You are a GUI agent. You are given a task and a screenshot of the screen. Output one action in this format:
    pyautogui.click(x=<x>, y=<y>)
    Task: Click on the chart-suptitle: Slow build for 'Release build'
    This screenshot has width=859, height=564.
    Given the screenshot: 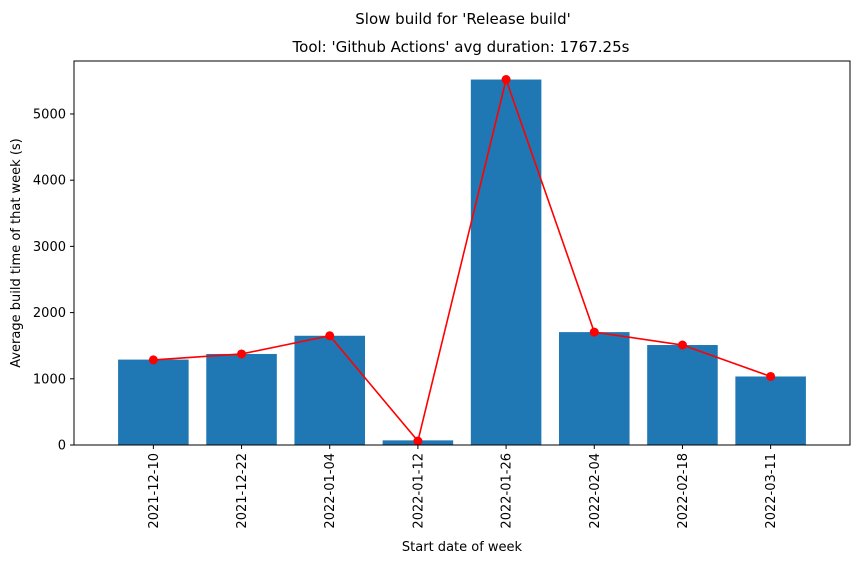 What is the action you would take?
    pyautogui.click(x=462, y=19)
    